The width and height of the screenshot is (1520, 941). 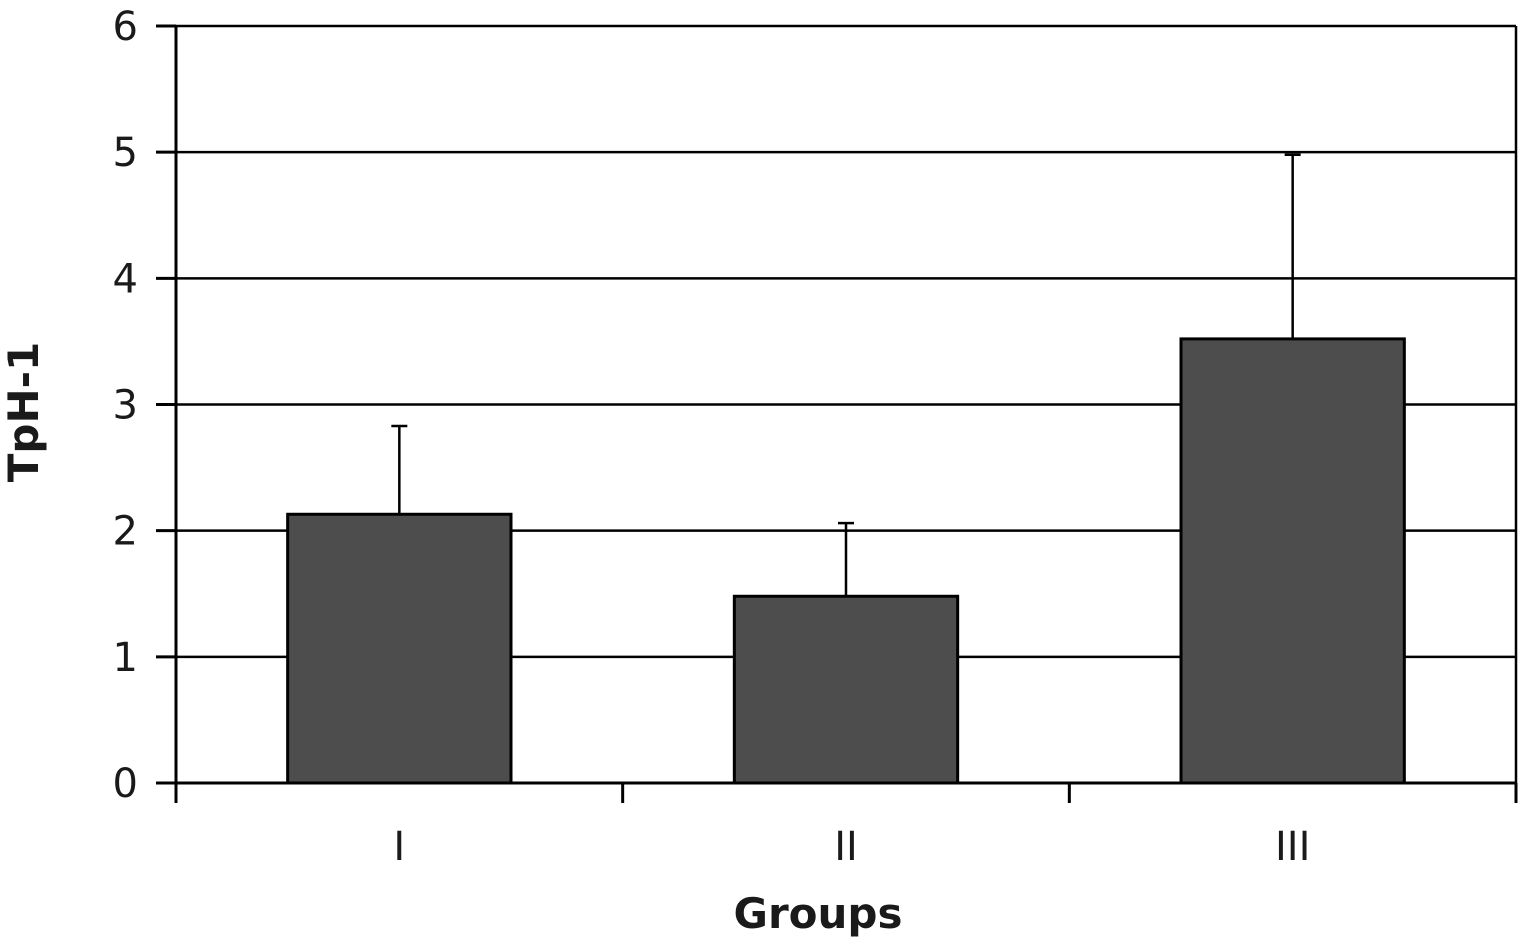 I want to click on x-tick-labels: I II III, so click(x=846, y=826).